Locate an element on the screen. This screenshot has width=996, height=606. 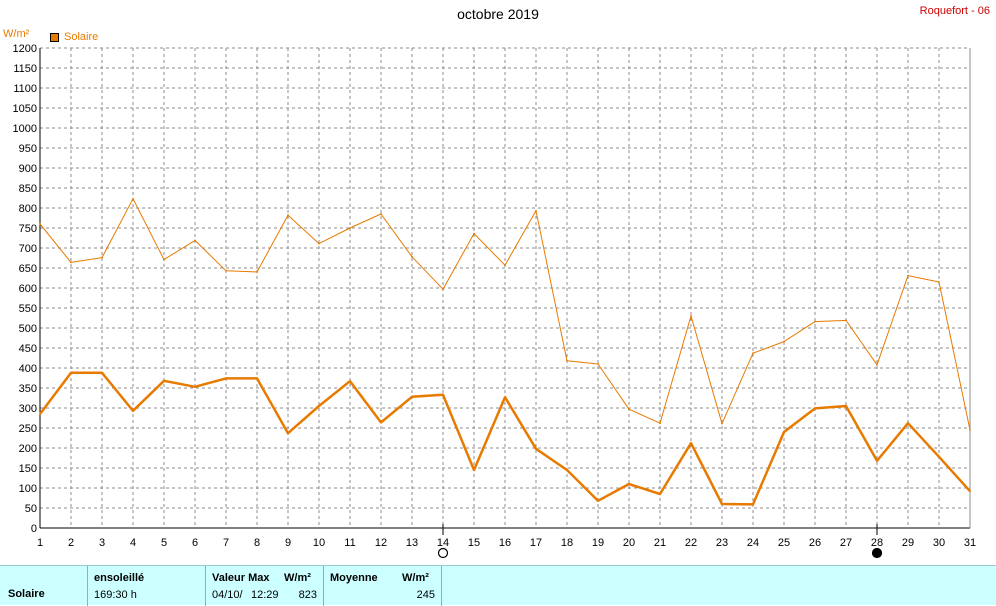
y-tick-label: 600 is located at coordinates (28, 289).